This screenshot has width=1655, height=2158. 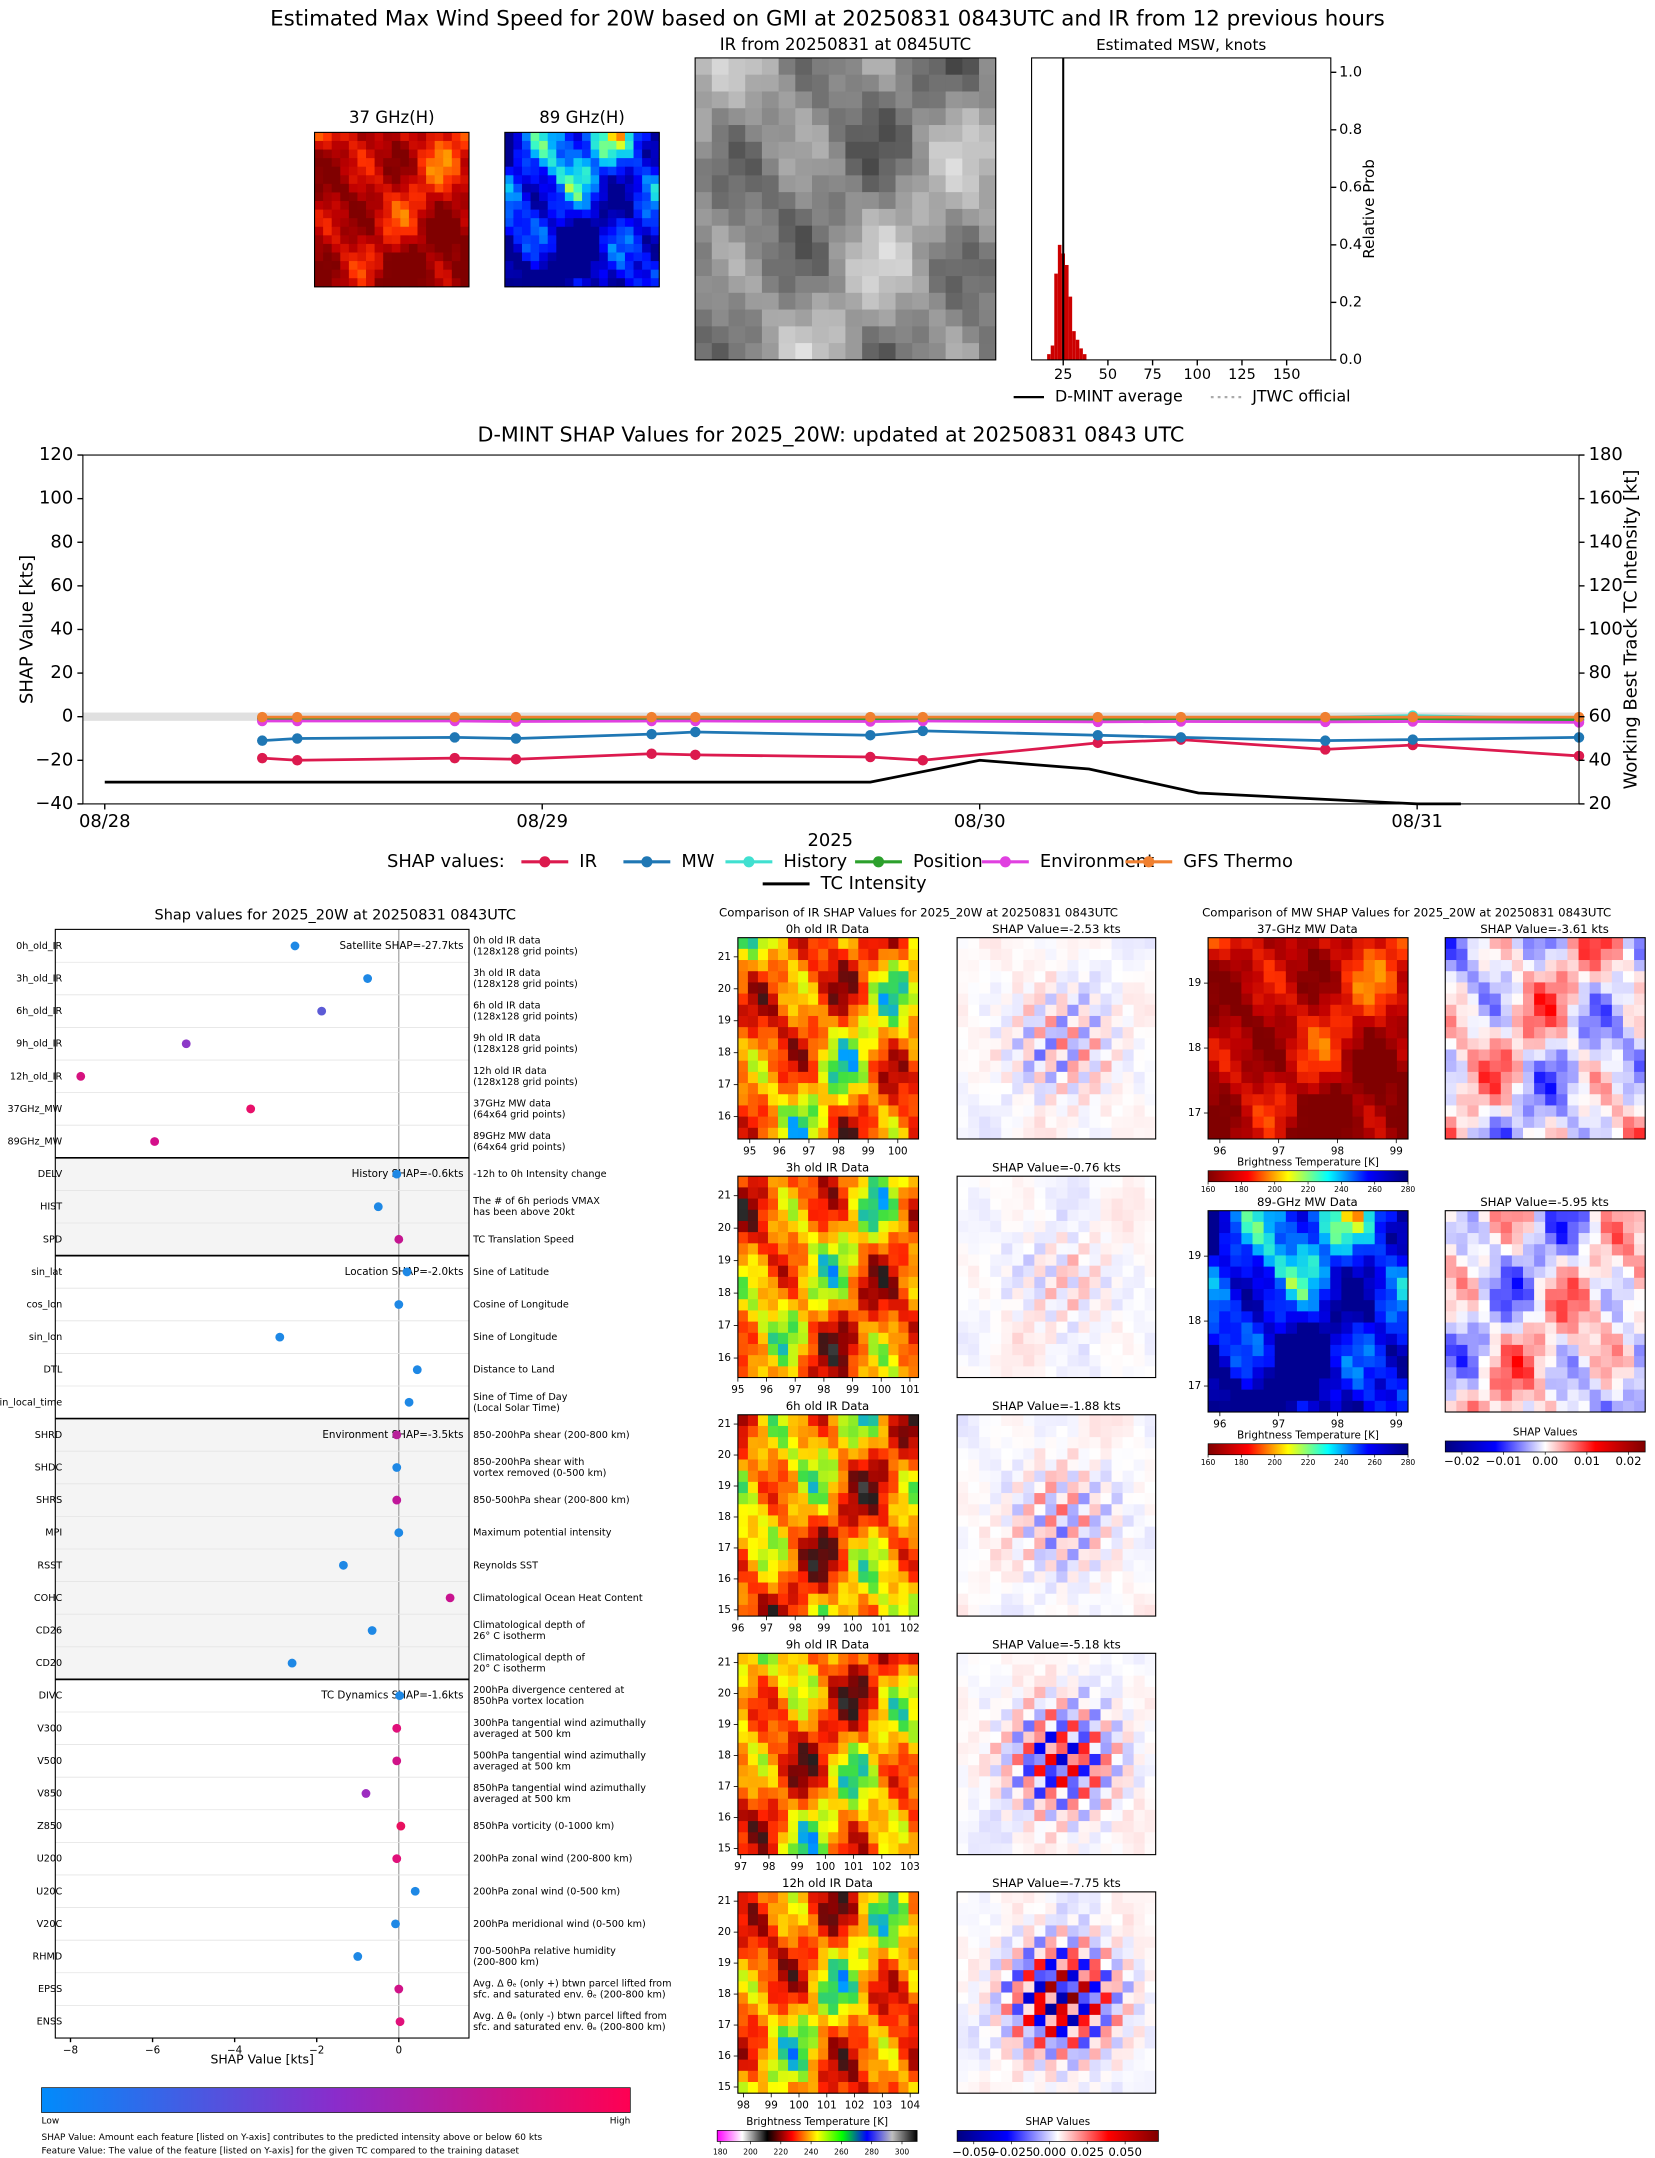 I want to click on colorbar-title: Brightness Temperature [K], so click(x=817, y=2122).